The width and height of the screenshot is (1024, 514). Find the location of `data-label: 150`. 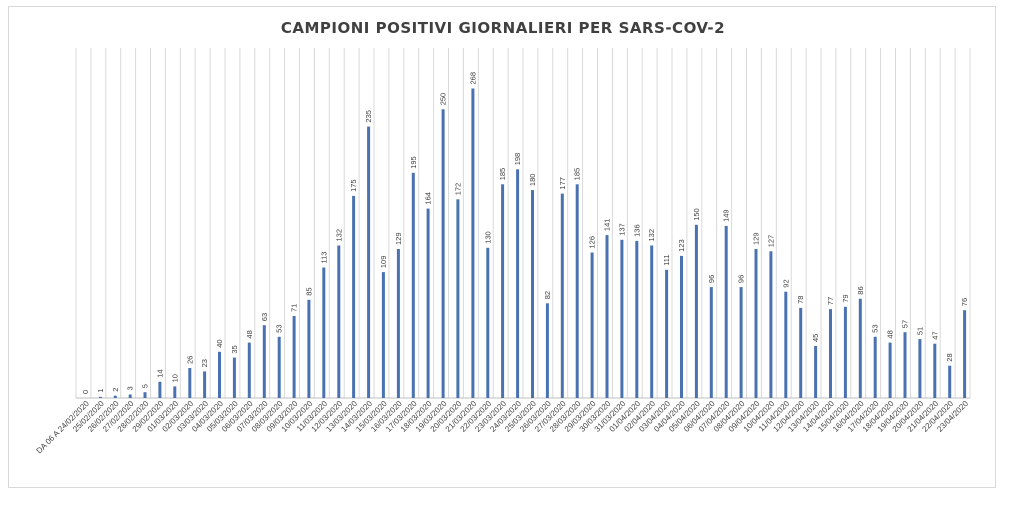

data-label: 150 is located at coordinates (696, 214).